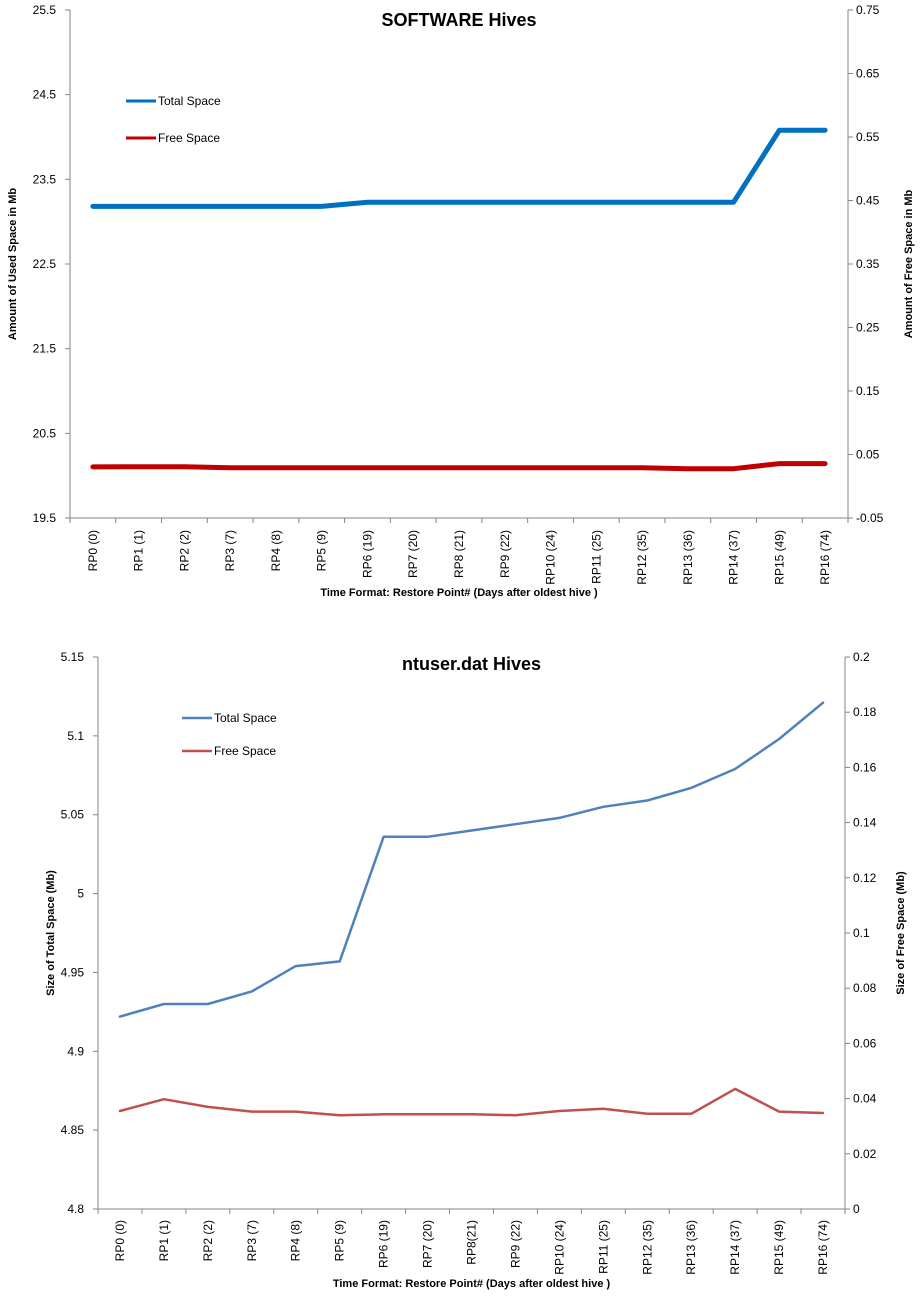 This screenshot has width=921, height=1303. I want to click on right-y-tick-label: 0.14, so click(865, 823).